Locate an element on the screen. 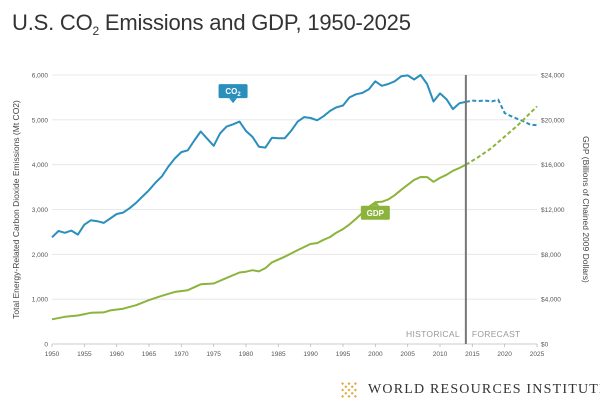 This screenshot has width=600, height=419. forecast-label: FORECAST is located at coordinates (496, 334).